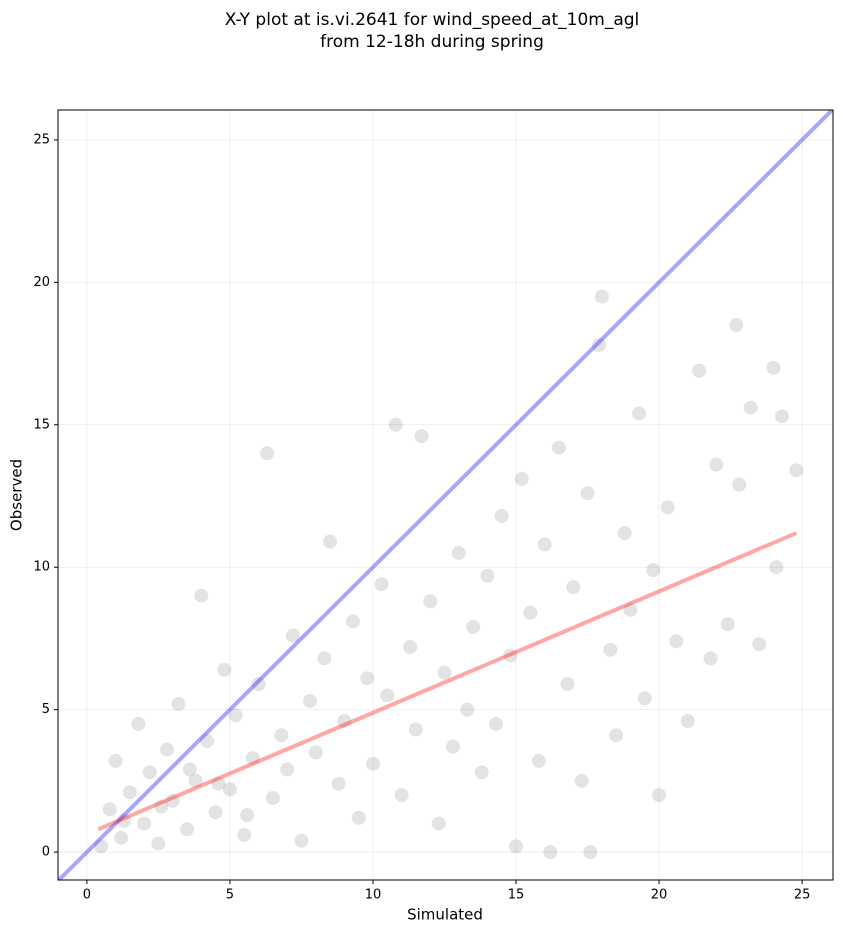 The height and width of the screenshot is (934, 843). What do you see at coordinates (432, 42) in the screenshot?
I see `chart-title: from 12-18h during spring` at bounding box center [432, 42].